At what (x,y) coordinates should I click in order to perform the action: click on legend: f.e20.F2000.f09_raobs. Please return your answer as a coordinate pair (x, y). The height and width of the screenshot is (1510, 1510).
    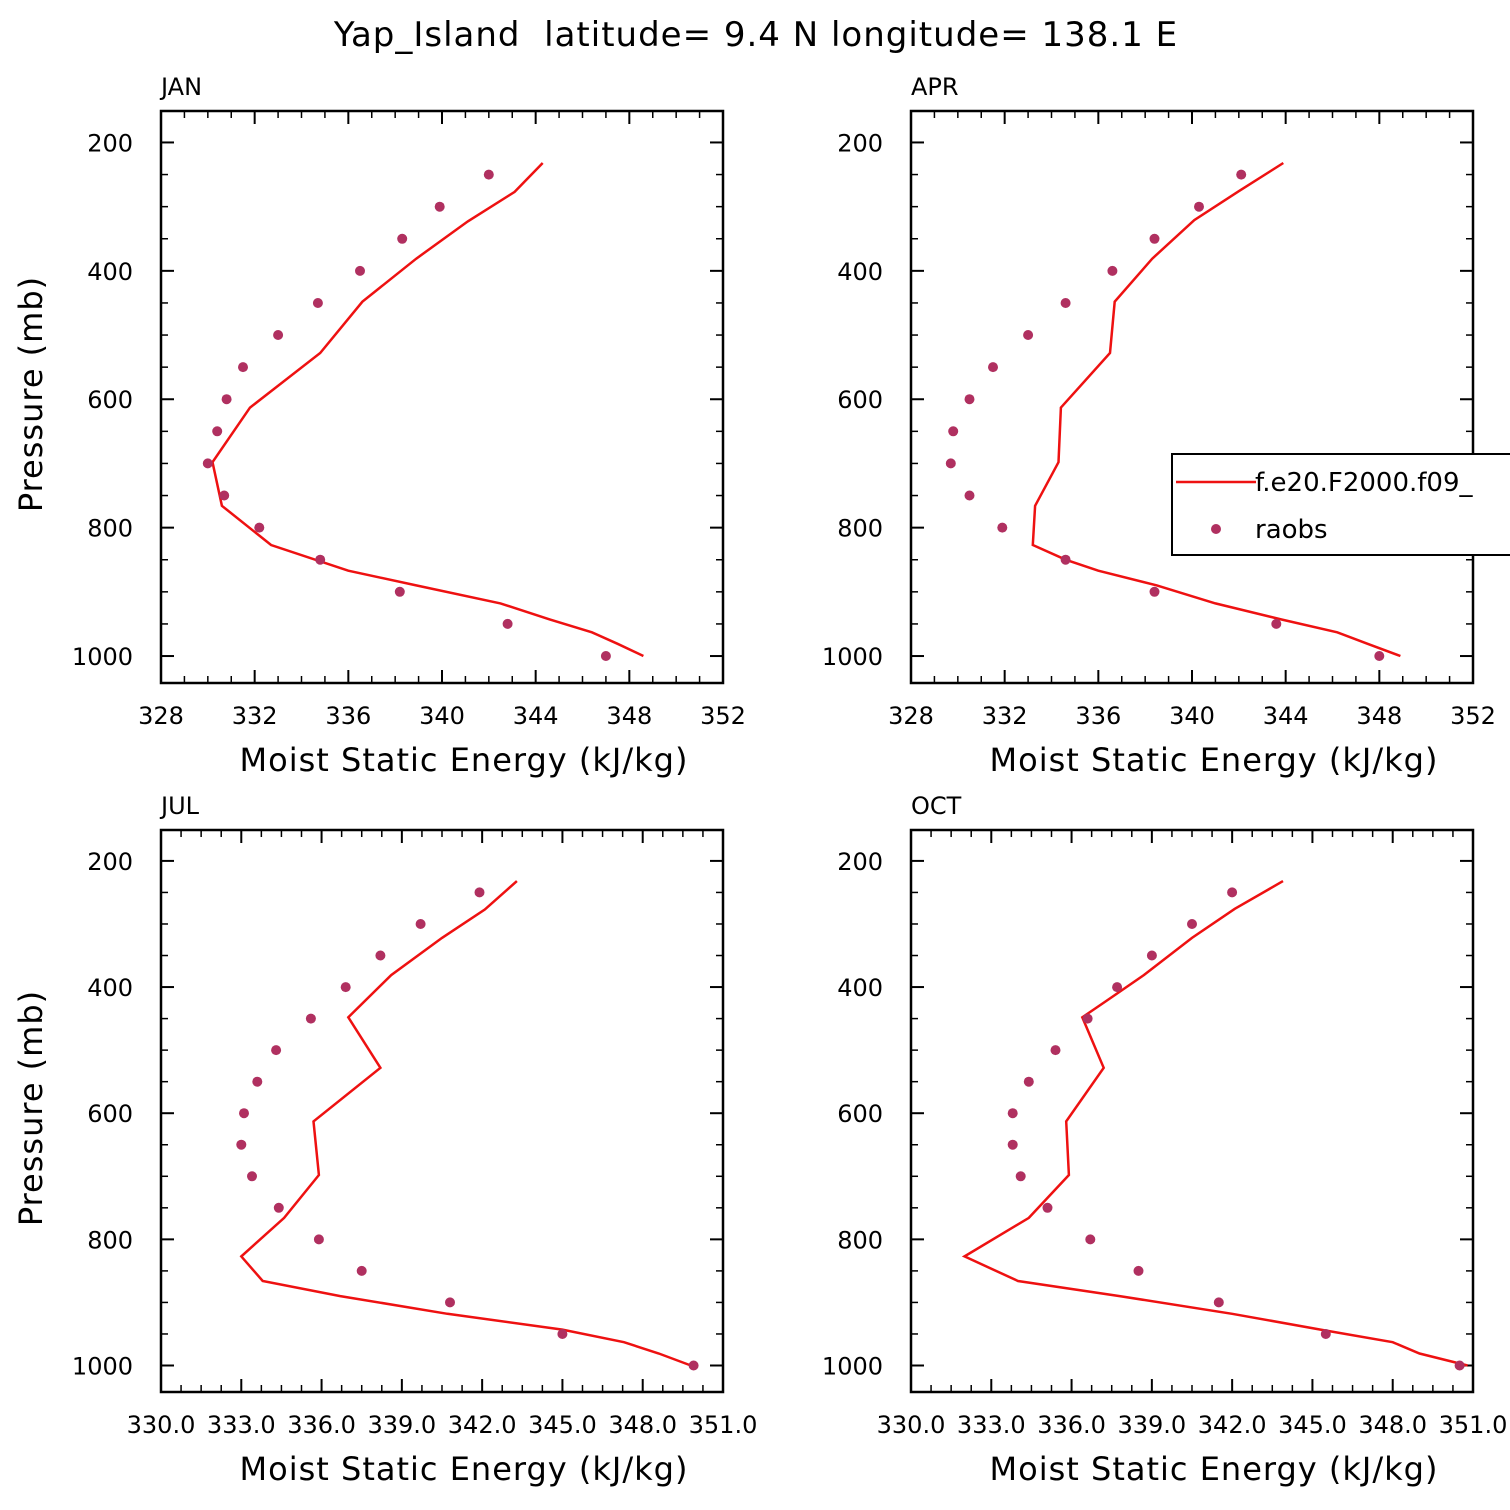
    Looking at the image, I should click on (1340, 504).